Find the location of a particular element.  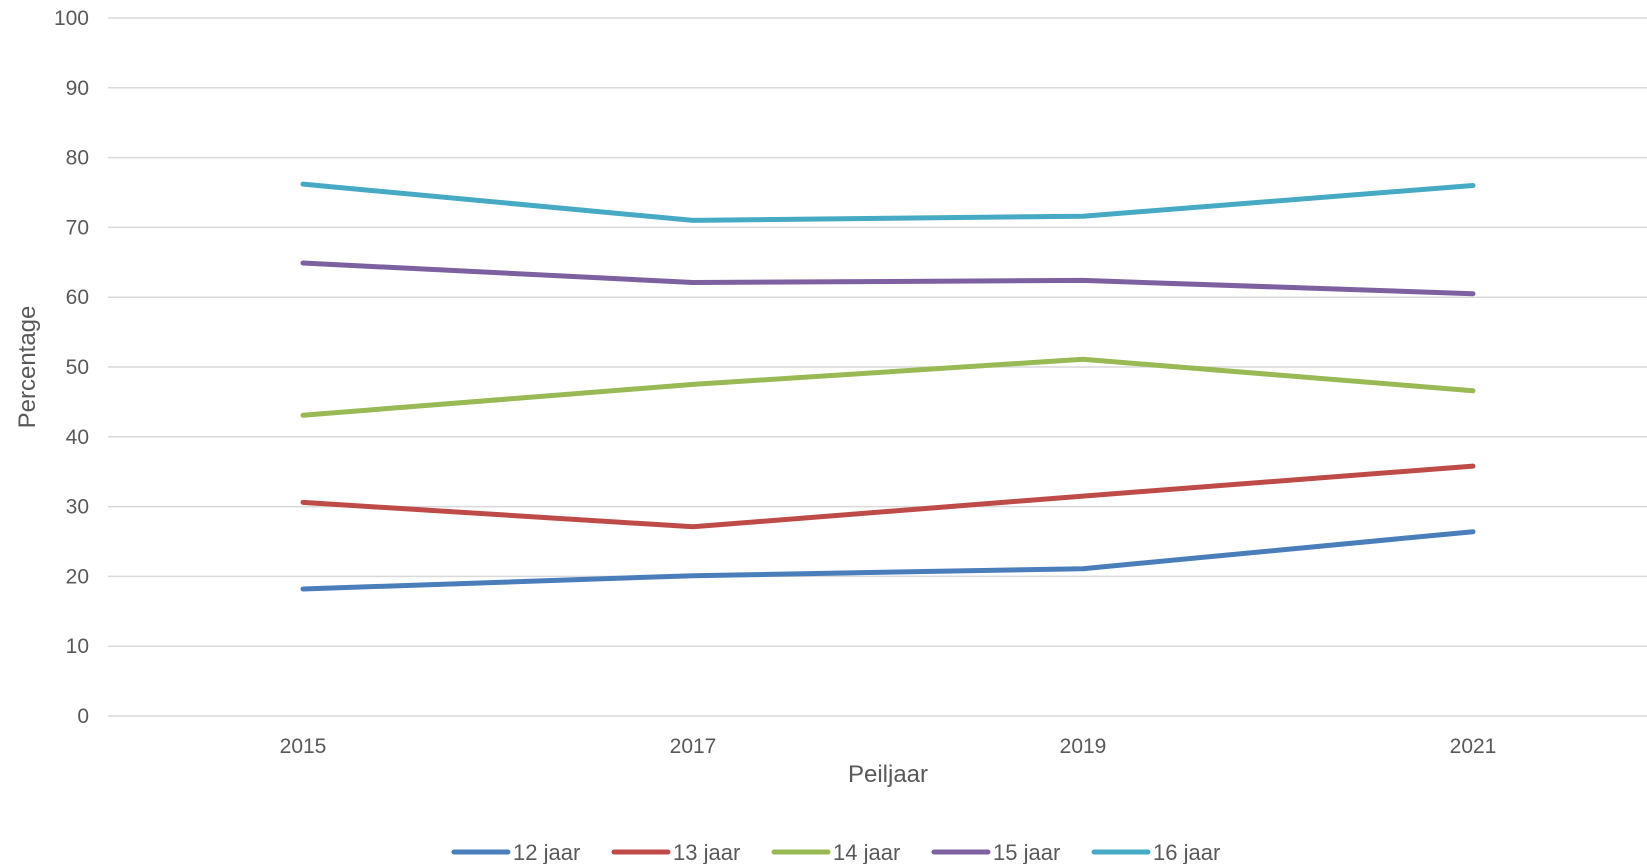

x-tick-label: 2015 is located at coordinates (303, 746).